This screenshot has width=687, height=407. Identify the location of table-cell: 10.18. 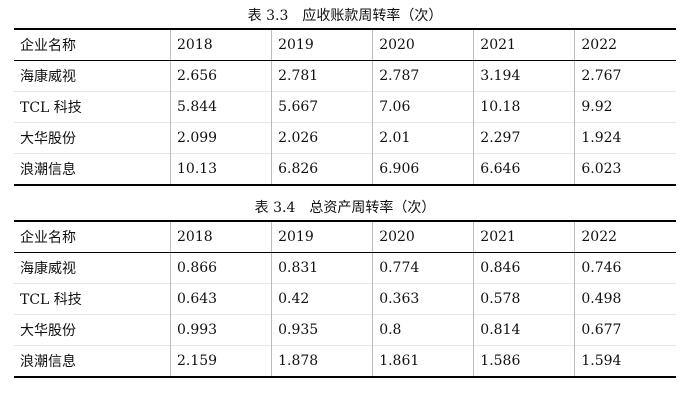
(524, 107).